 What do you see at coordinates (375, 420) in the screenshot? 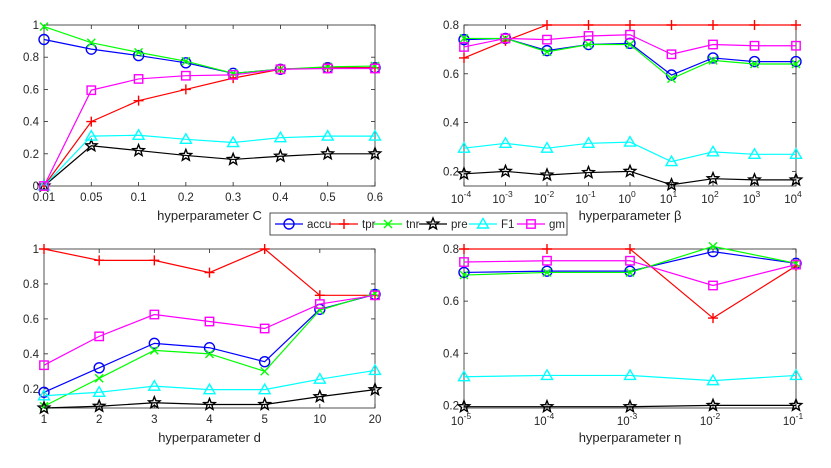
I see `x-tick-label: 20` at bounding box center [375, 420].